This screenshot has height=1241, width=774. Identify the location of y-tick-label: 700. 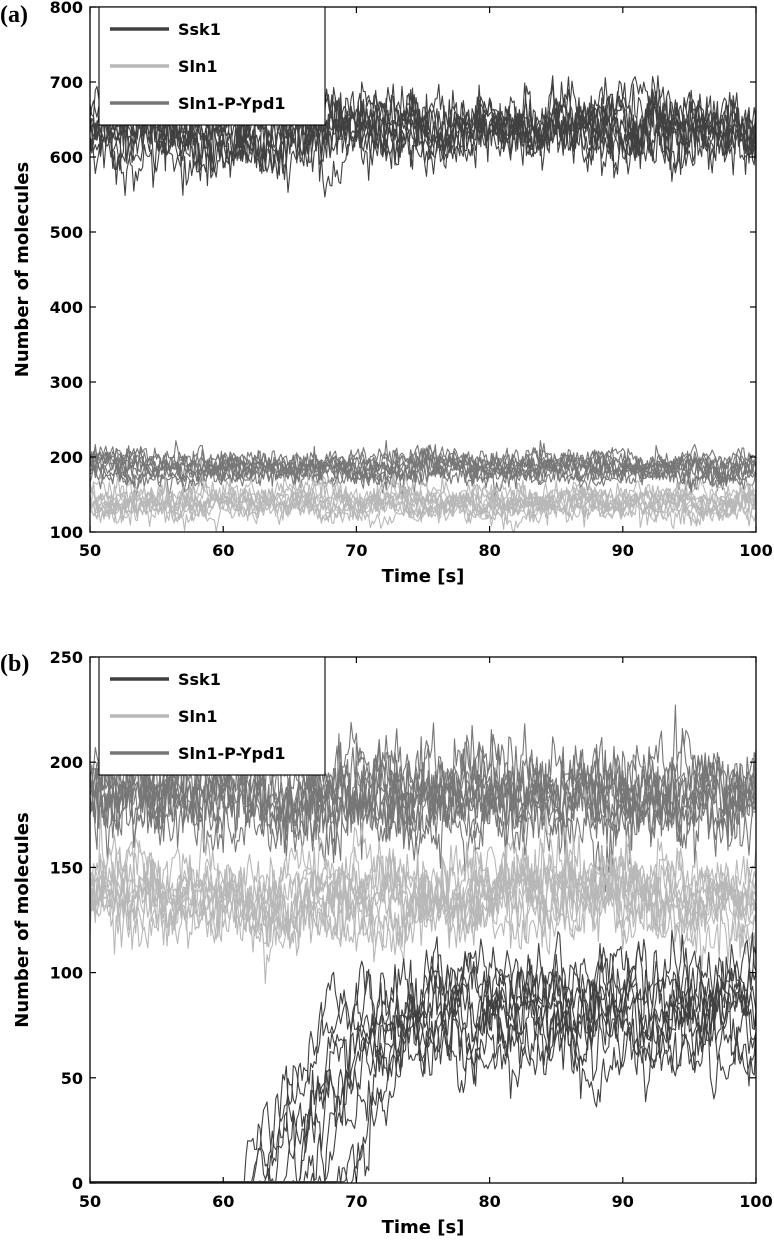
(66, 82).